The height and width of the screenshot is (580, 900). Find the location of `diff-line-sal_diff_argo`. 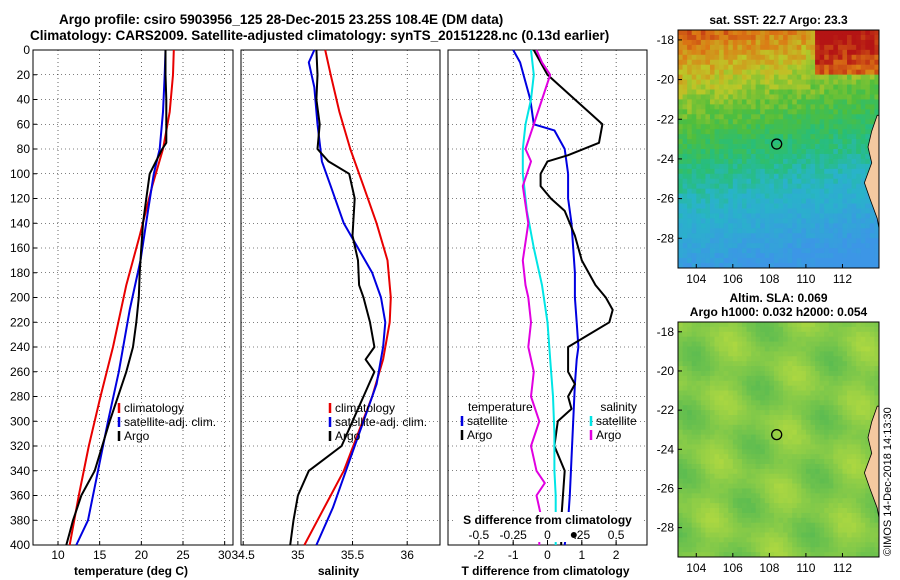

diff-line-sal_diff_argo is located at coordinates (536, 297).